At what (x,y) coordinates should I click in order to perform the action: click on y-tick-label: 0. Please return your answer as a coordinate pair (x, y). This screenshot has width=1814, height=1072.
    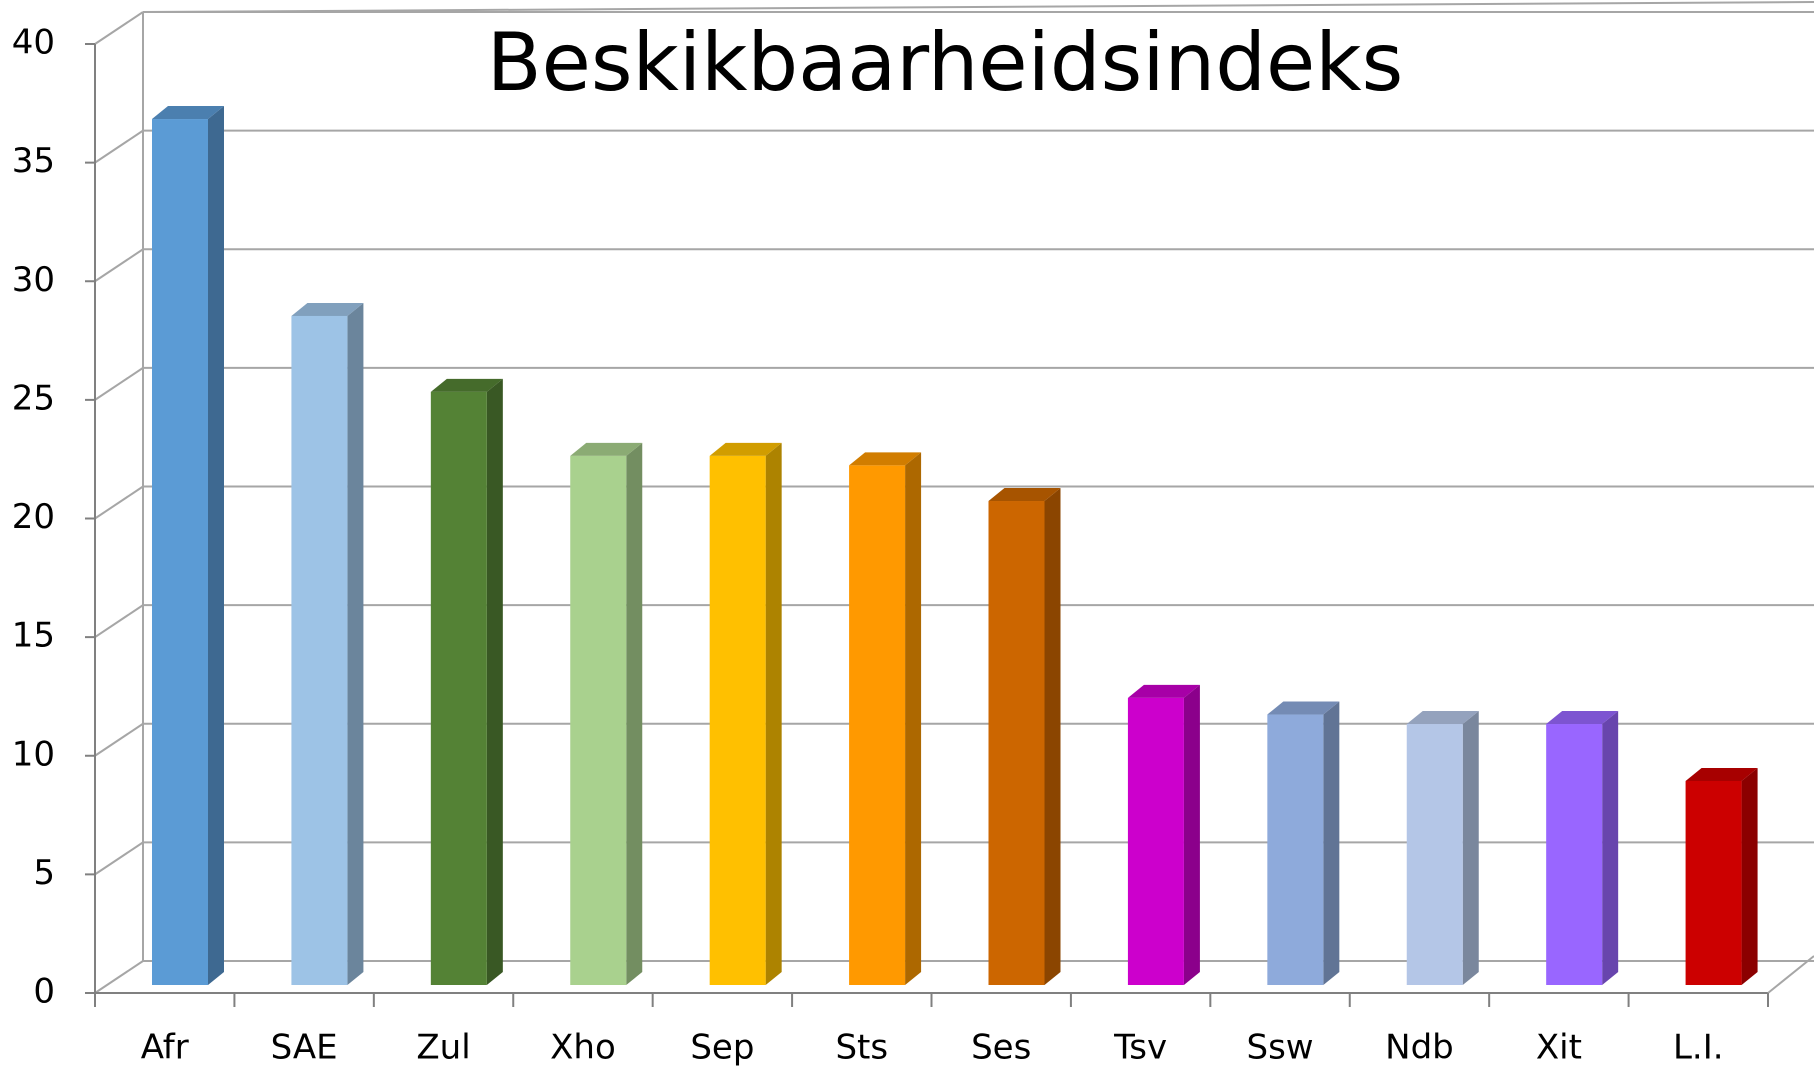
    Looking at the image, I should click on (44, 992).